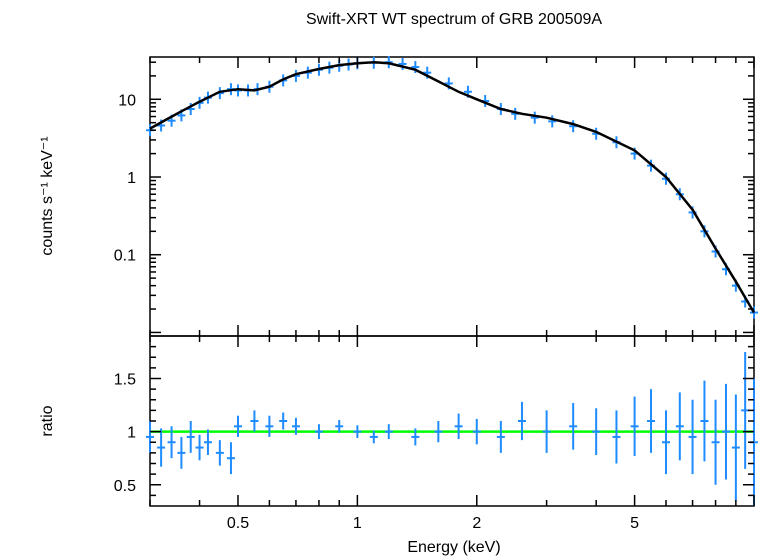 Image resolution: width=758 pixels, height=556 pixels. What do you see at coordinates (47, 420) in the screenshot?
I see `ratio-y-axis-label: ratio` at bounding box center [47, 420].